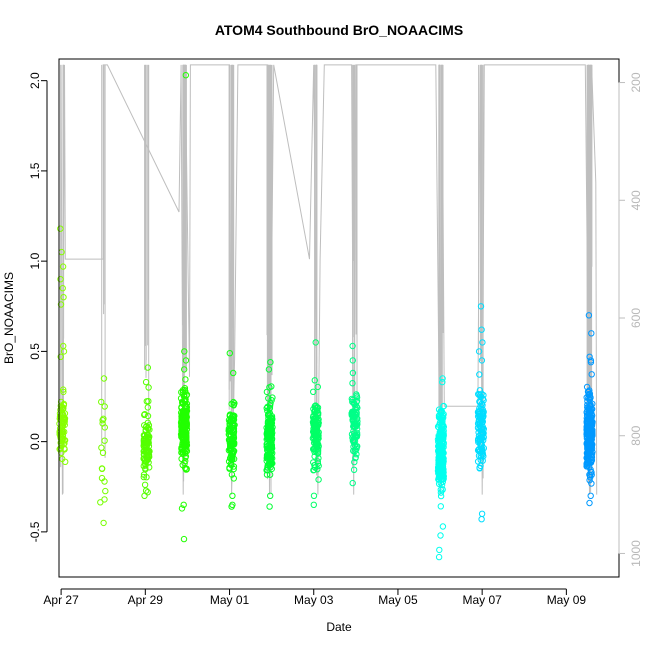 Image resolution: width=650 pixels, height=650 pixels. I want to click on y-tick-label: 1.0, so click(35, 260).